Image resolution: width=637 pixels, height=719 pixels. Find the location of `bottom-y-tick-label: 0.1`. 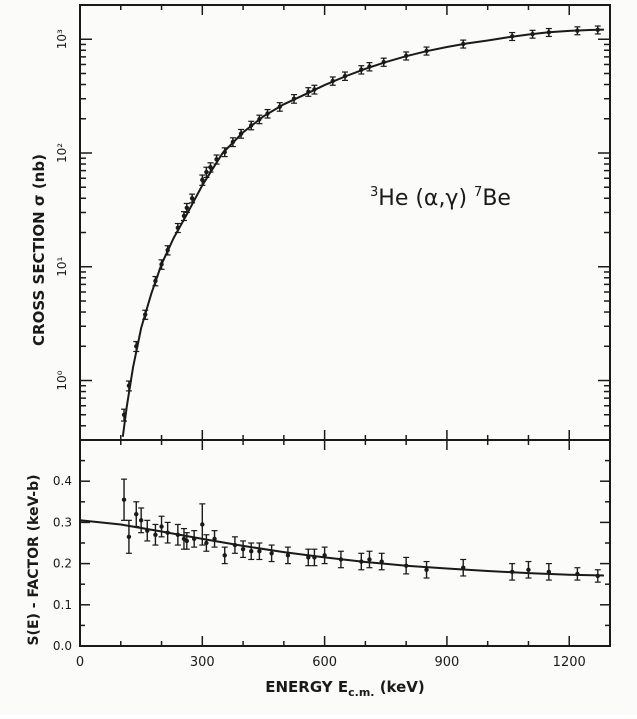

bottom-y-tick-label: 0.1 is located at coordinates (62, 605).